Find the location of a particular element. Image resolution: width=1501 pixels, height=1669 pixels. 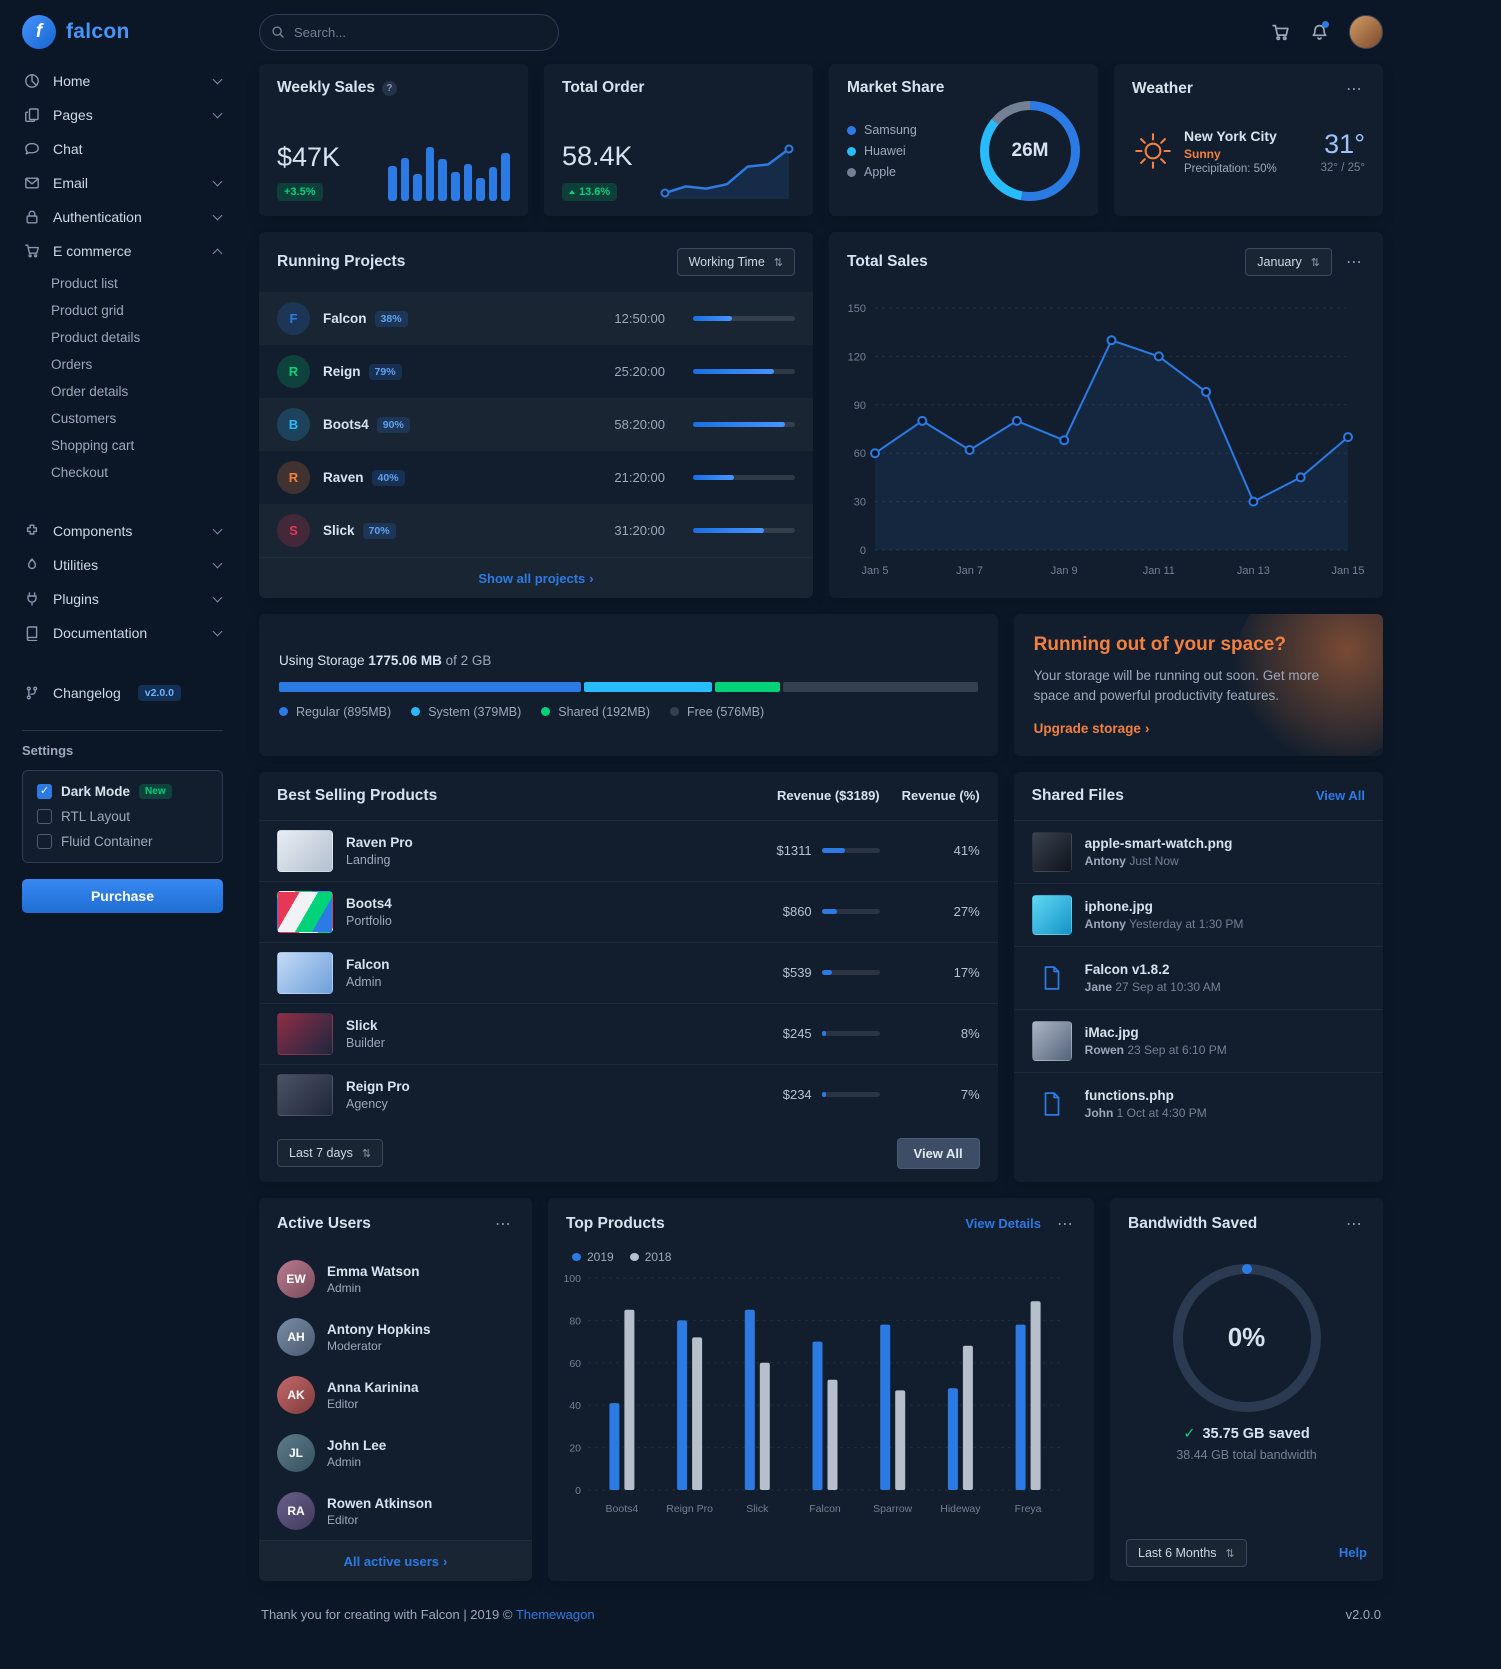

last-7-days-select: Last 7 days is located at coordinates (330, 1153).